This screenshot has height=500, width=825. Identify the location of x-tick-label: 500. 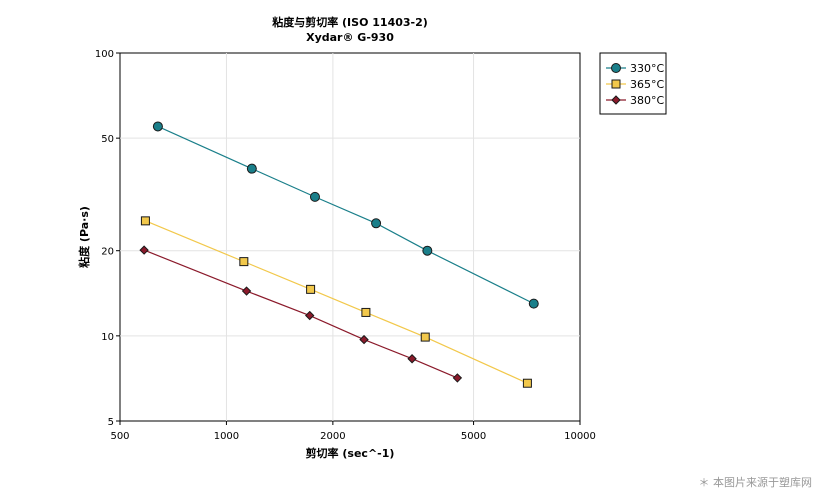
(119, 436).